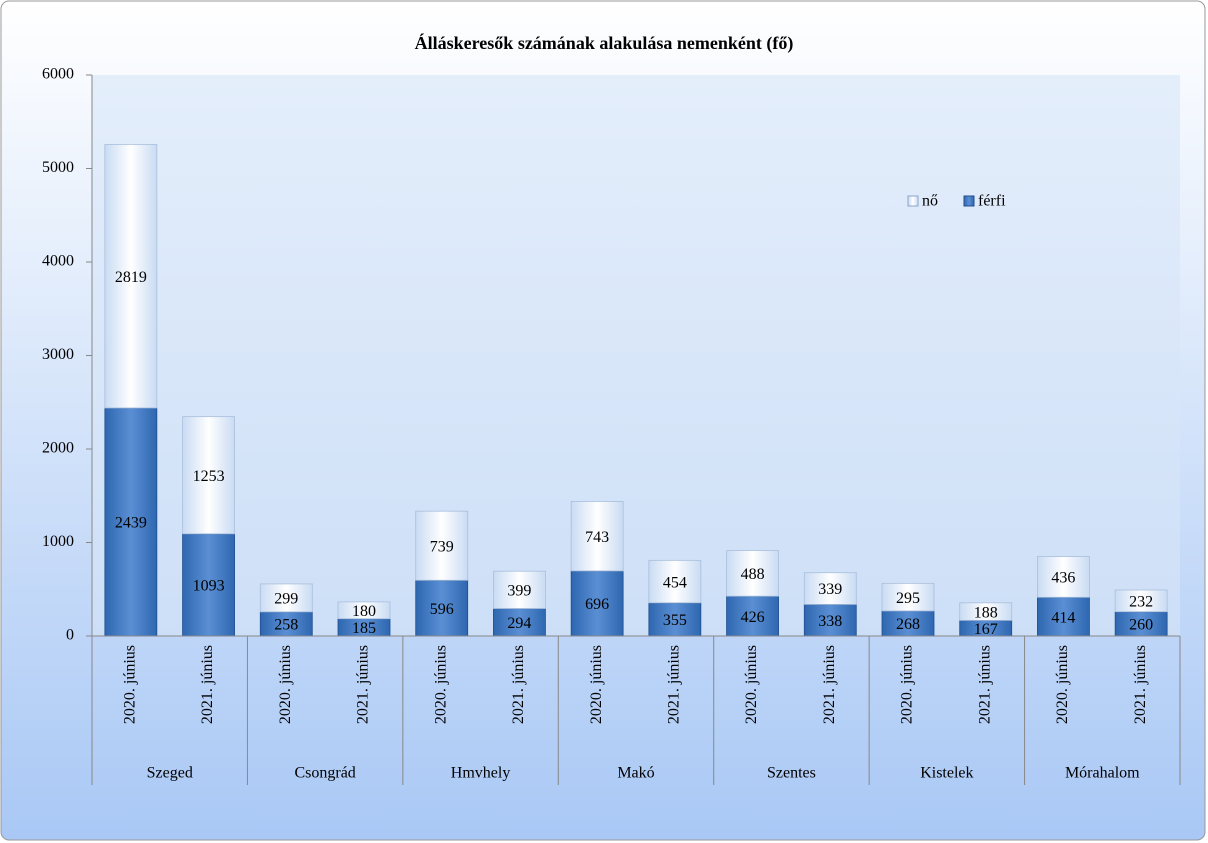 This screenshot has height=843, width=1208. I want to click on data-label: 2819, so click(131, 277).